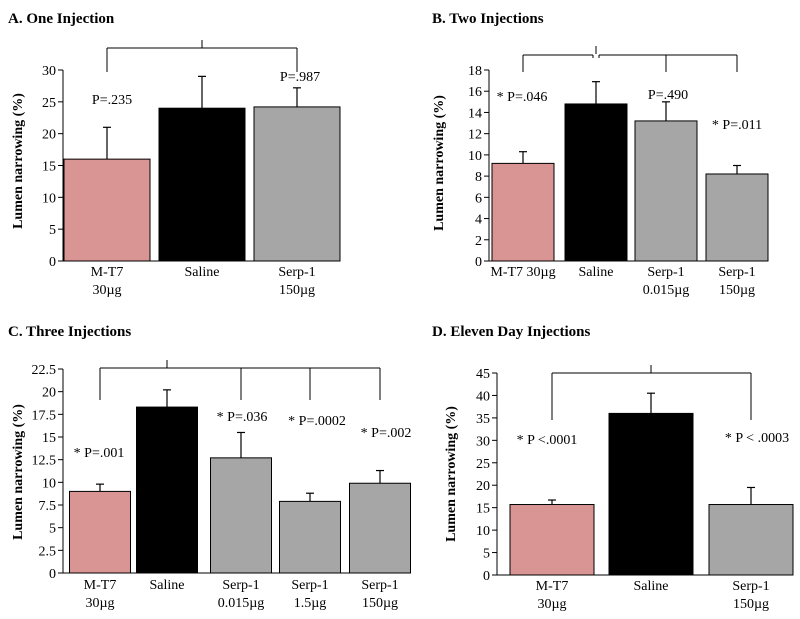 The width and height of the screenshot is (800, 619). I want to click on p-value-label: * P=.046, so click(522, 97).